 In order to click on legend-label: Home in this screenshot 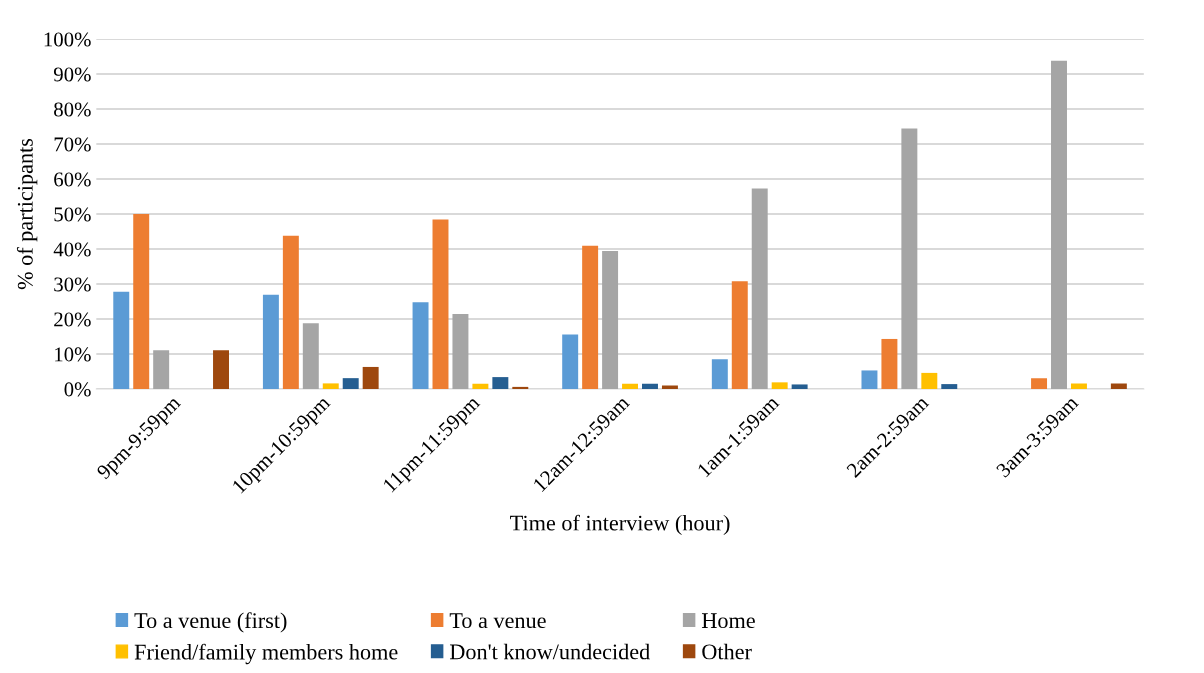, I will do `click(728, 621)`.